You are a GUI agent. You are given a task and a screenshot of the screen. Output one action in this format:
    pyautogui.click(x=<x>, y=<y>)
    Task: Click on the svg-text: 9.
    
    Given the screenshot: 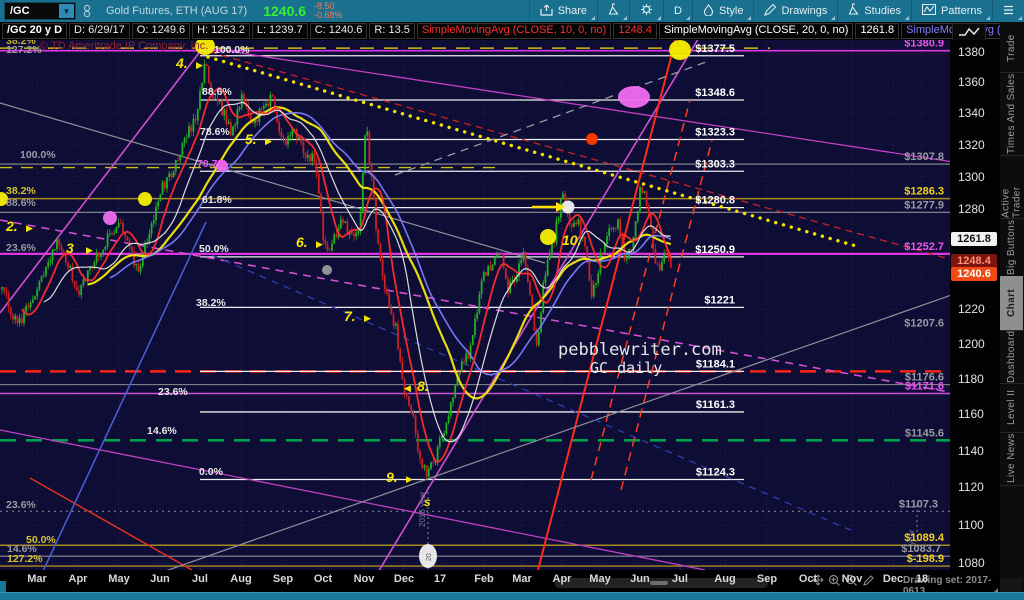 What is the action you would take?
    pyautogui.click(x=392, y=477)
    